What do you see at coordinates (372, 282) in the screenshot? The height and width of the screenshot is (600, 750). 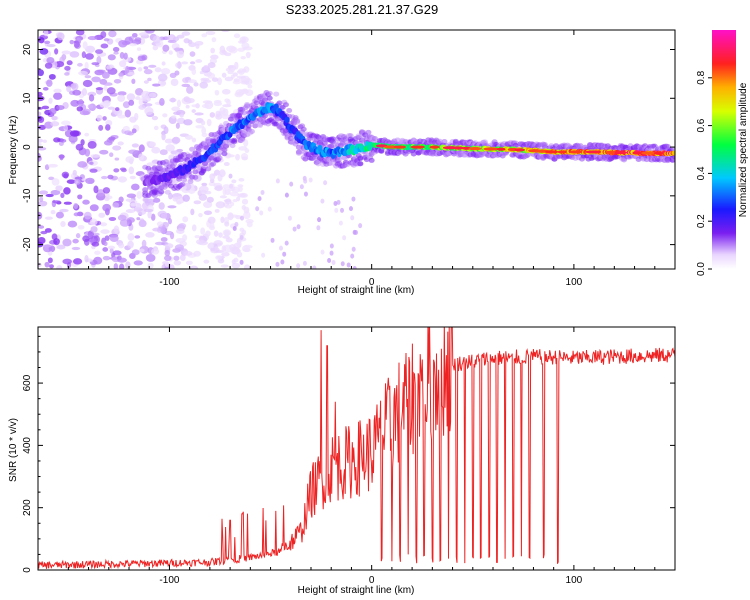 I see `spectrogram-x-tick-label: 0` at bounding box center [372, 282].